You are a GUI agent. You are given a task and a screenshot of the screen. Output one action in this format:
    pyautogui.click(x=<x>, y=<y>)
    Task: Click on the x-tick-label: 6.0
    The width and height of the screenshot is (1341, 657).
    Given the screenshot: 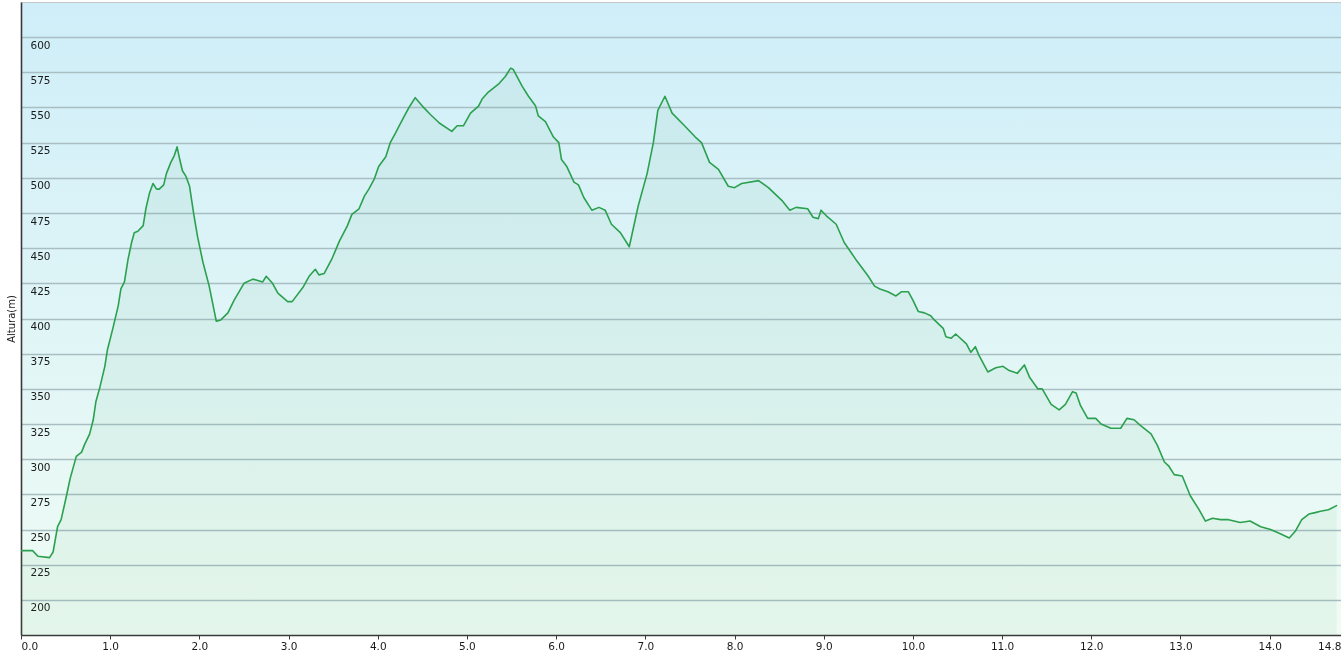 What is the action you would take?
    pyautogui.click(x=556, y=645)
    